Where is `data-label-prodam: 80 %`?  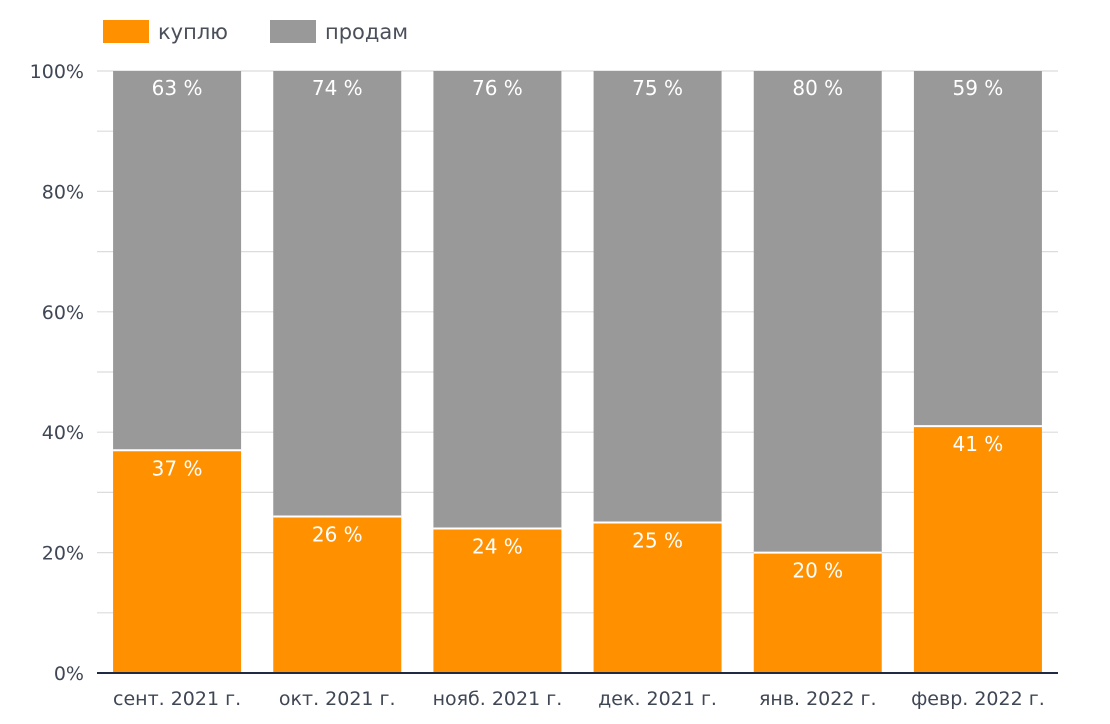
data-label-prodam: 80 % is located at coordinates (817, 88).